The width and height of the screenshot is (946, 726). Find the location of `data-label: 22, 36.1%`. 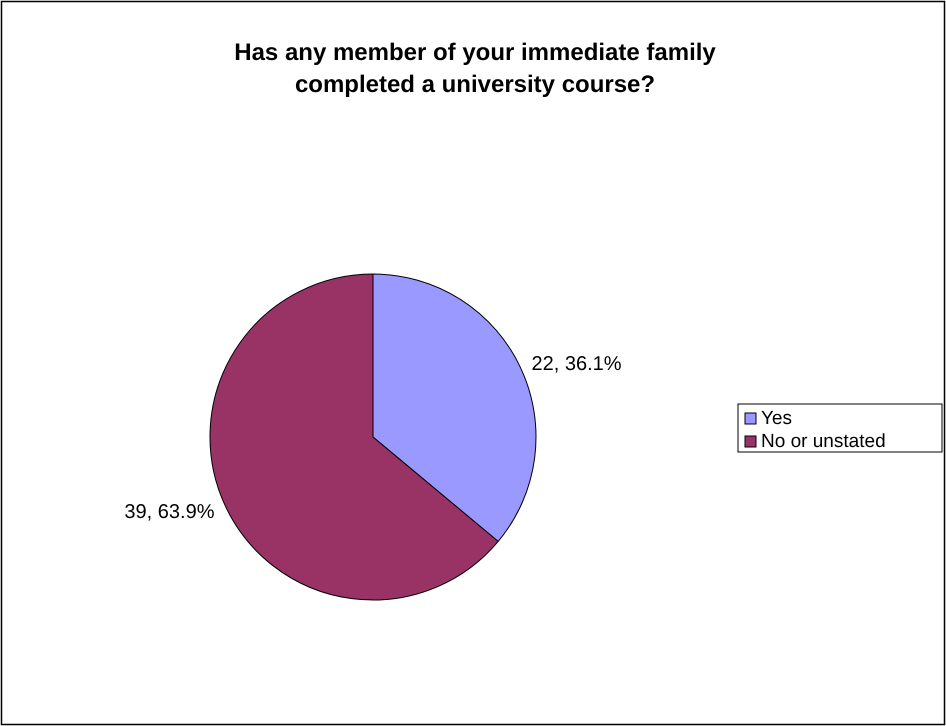

data-label: 22, 36.1% is located at coordinates (577, 363).